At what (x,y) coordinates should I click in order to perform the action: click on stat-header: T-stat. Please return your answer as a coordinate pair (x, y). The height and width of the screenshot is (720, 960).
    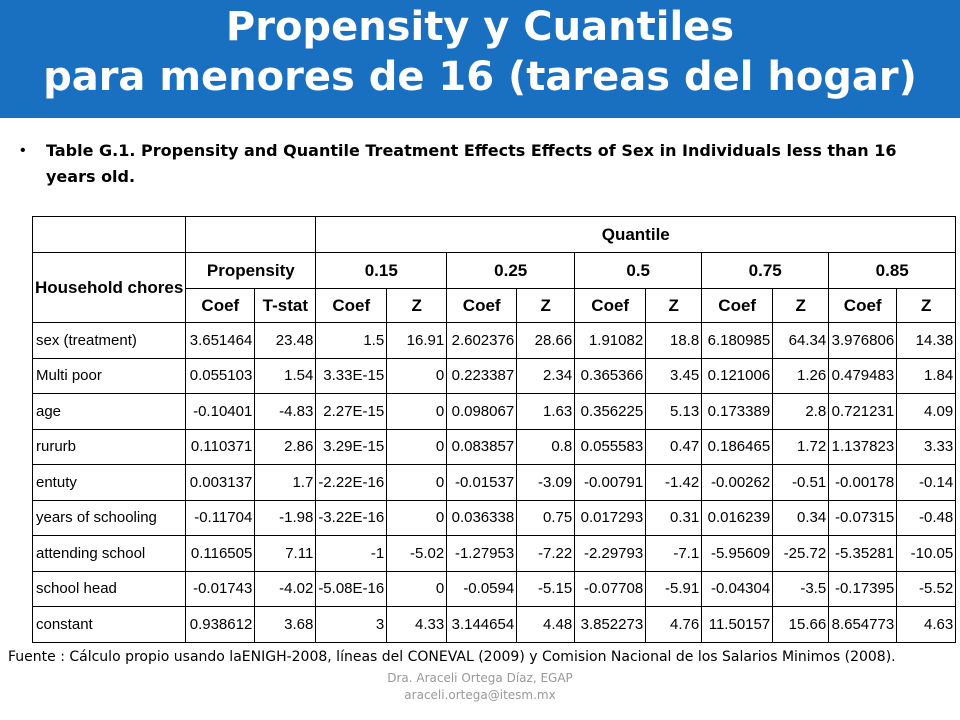
    Looking at the image, I should click on (285, 305).